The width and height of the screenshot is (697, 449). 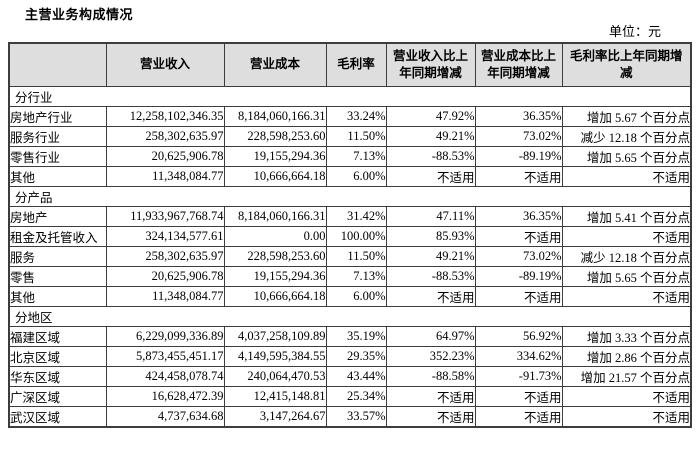 I want to click on cell-value: 减少 12.18 个百分点, so click(x=626, y=256).